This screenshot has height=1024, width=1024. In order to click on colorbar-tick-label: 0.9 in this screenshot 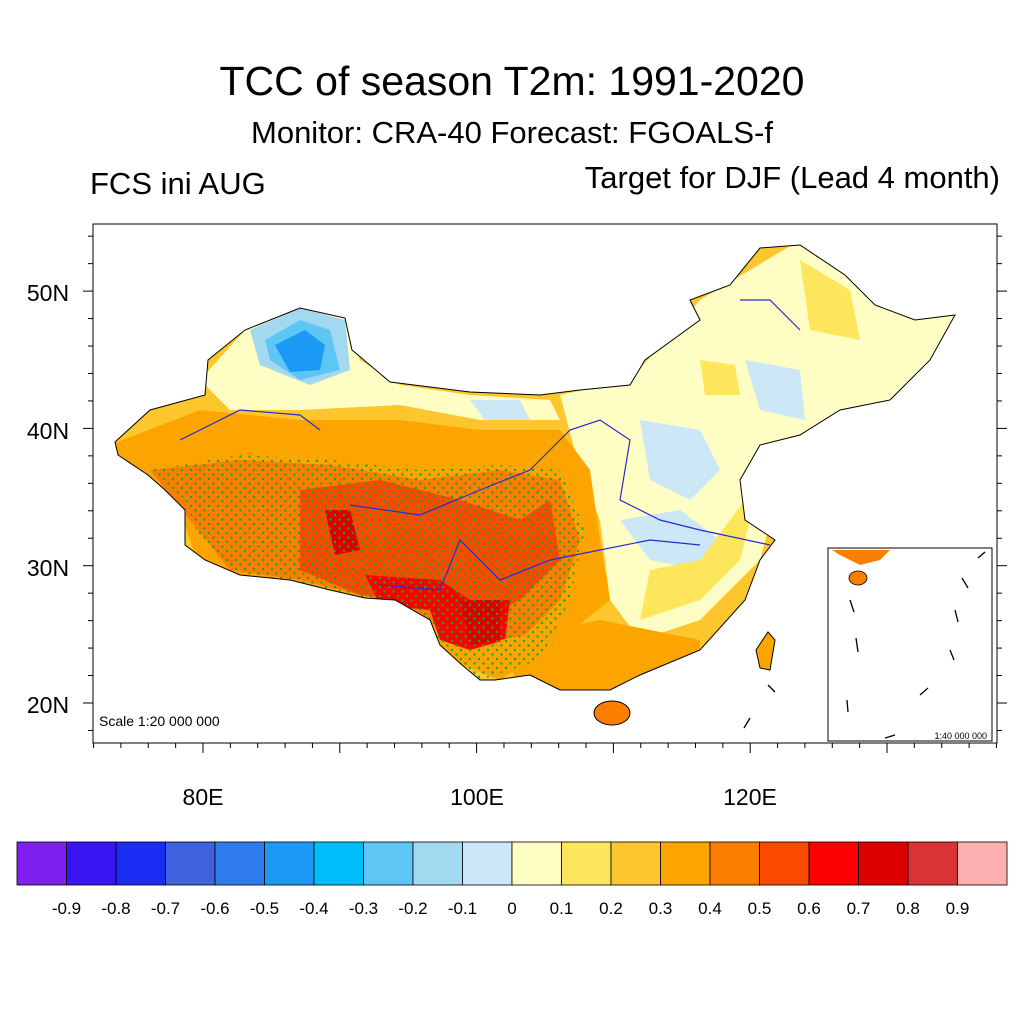, I will do `click(958, 908)`.